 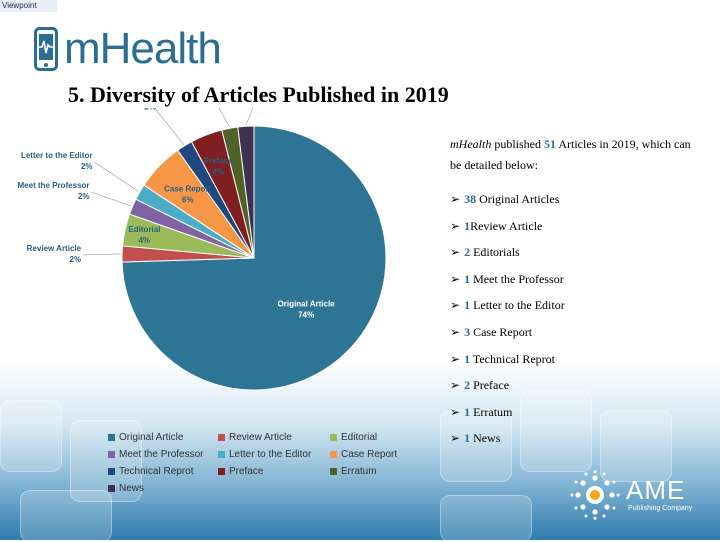 I want to click on legend-item: News, so click(x=163, y=488).